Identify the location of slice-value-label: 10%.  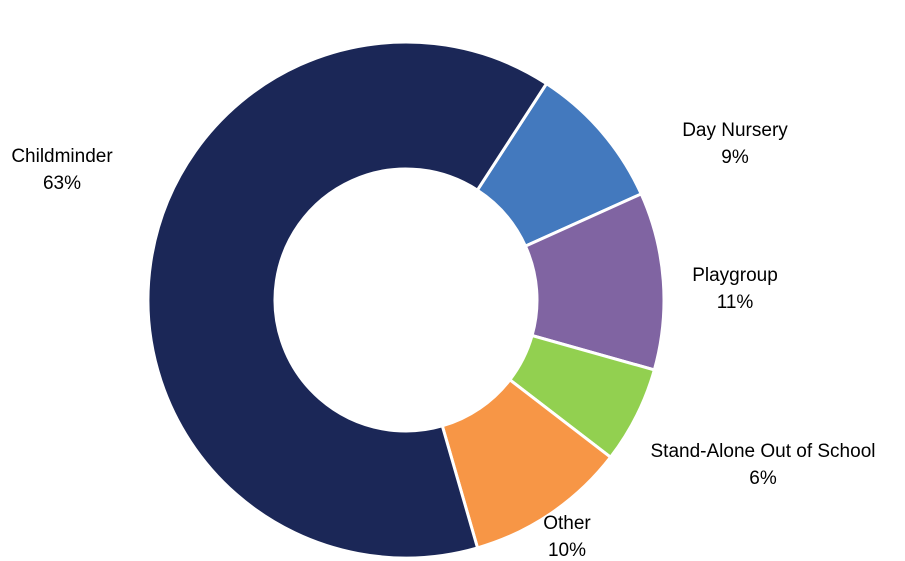
(567, 550).